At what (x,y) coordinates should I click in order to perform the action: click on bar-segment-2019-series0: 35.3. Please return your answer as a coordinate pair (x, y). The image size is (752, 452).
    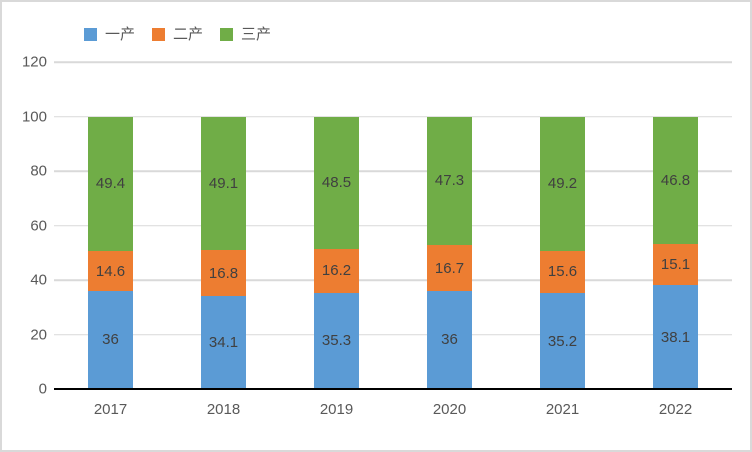
    Looking at the image, I should click on (336, 340).